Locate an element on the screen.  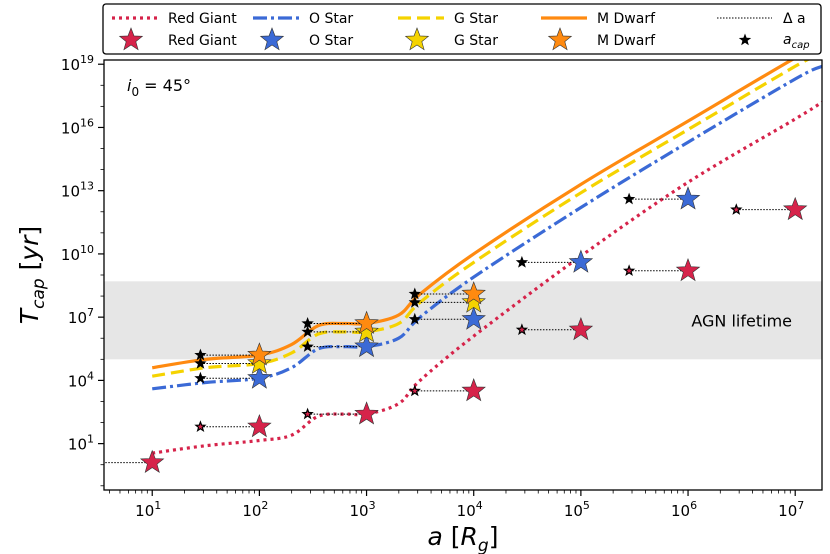
y-axis-unit: yr is located at coordinates (29, 248).